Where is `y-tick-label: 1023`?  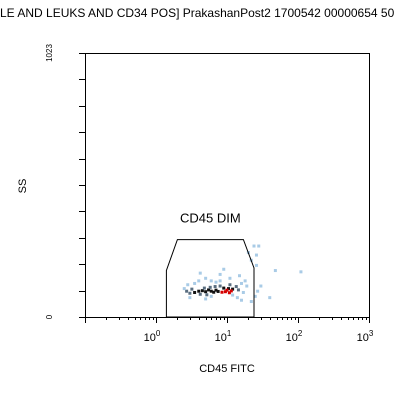 y-tick-label: 1023 is located at coordinates (49, 53).